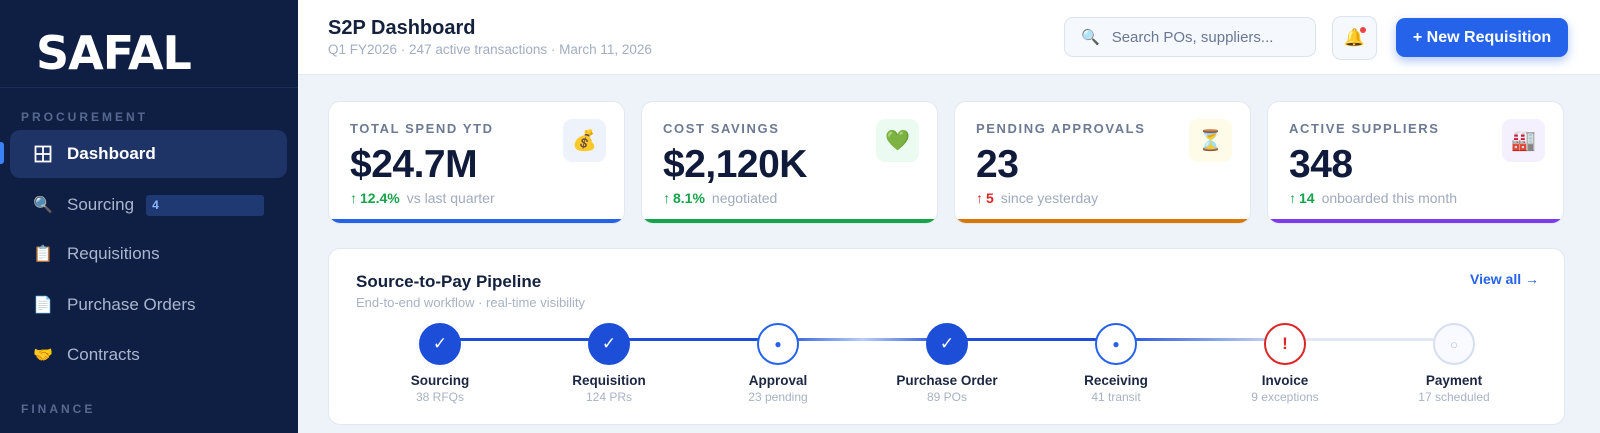 This screenshot has width=1600, height=433. What do you see at coordinates (43, 355) in the screenshot?
I see `handshake-icon: 🤝` at bounding box center [43, 355].